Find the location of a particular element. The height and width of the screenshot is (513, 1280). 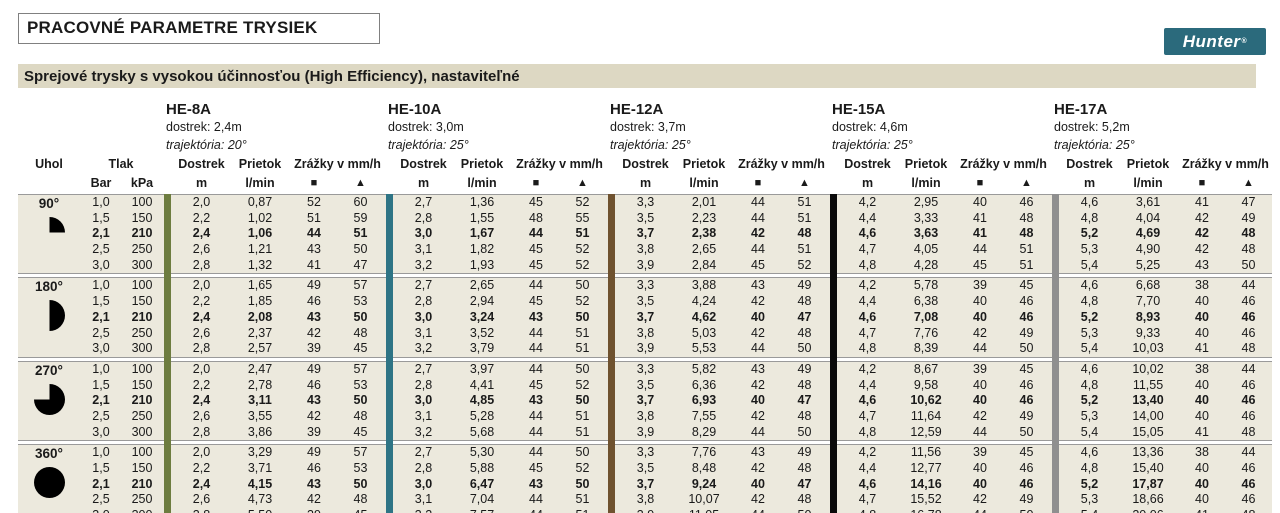

flow-value: 9,33 is located at coordinates (1148, 332).